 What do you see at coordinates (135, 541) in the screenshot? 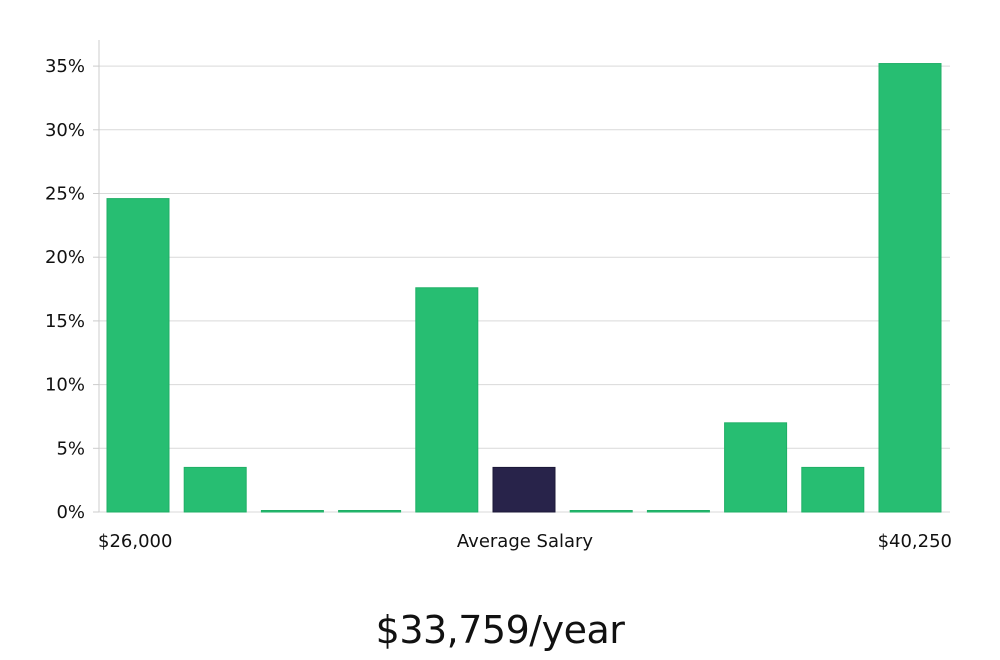
I see `x-label-min: $26,000` at bounding box center [135, 541].